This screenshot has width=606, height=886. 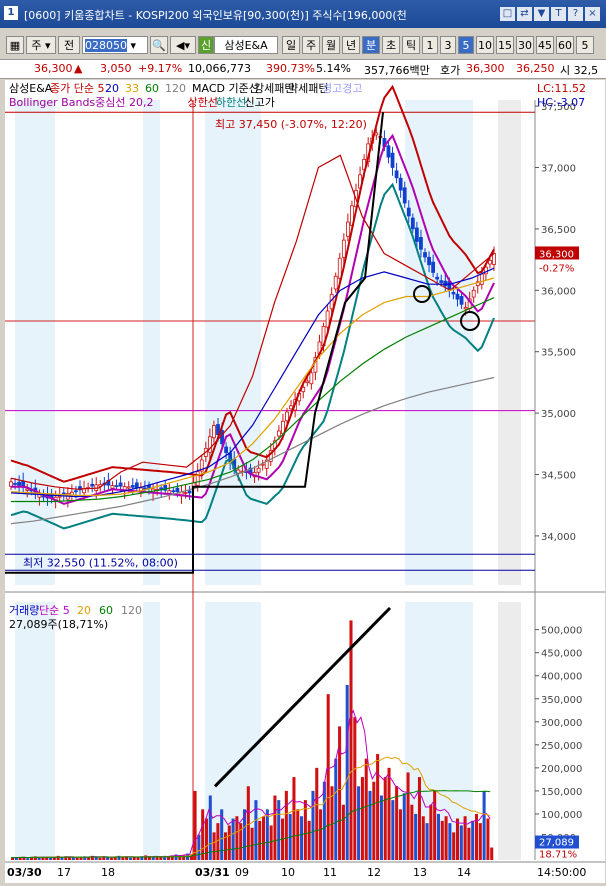 What do you see at coordinates (183, 45) in the screenshot?
I see `sound-icon: ◀▾` at bounding box center [183, 45].